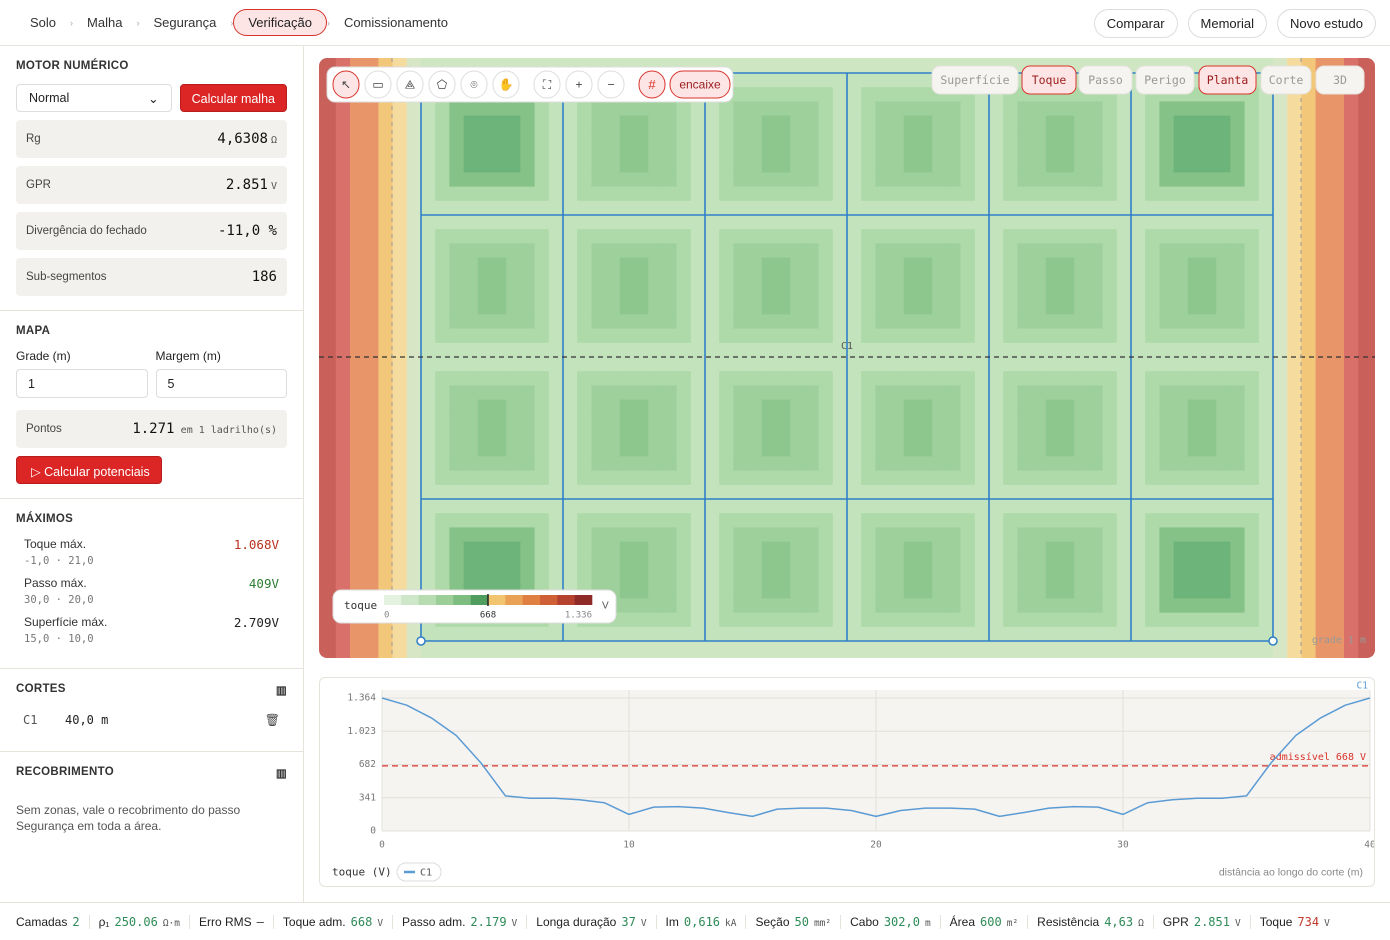 The height and width of the screenshot is (940, 1390). What do you see at coordinates (1326, 23) in the screenshot?
I see `action-button: Novo estudo` at bounding box center [1326, 23].